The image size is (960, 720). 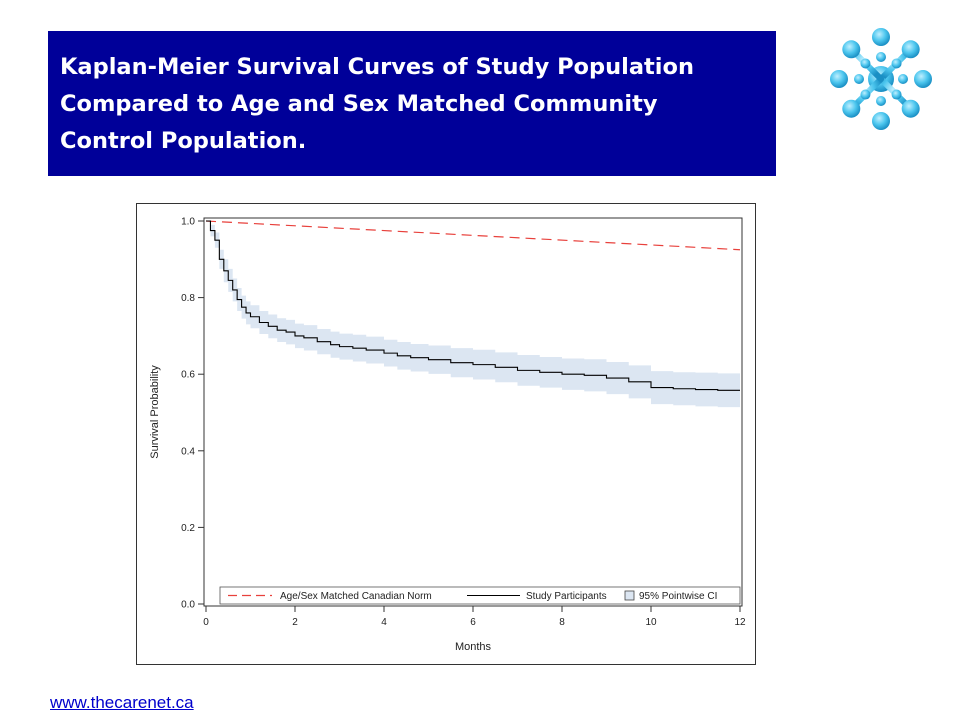 What do you see at coordinates (295, 622) in the screenshot?
I see `x-tick-label: 2` at bounding box center [295, 622].